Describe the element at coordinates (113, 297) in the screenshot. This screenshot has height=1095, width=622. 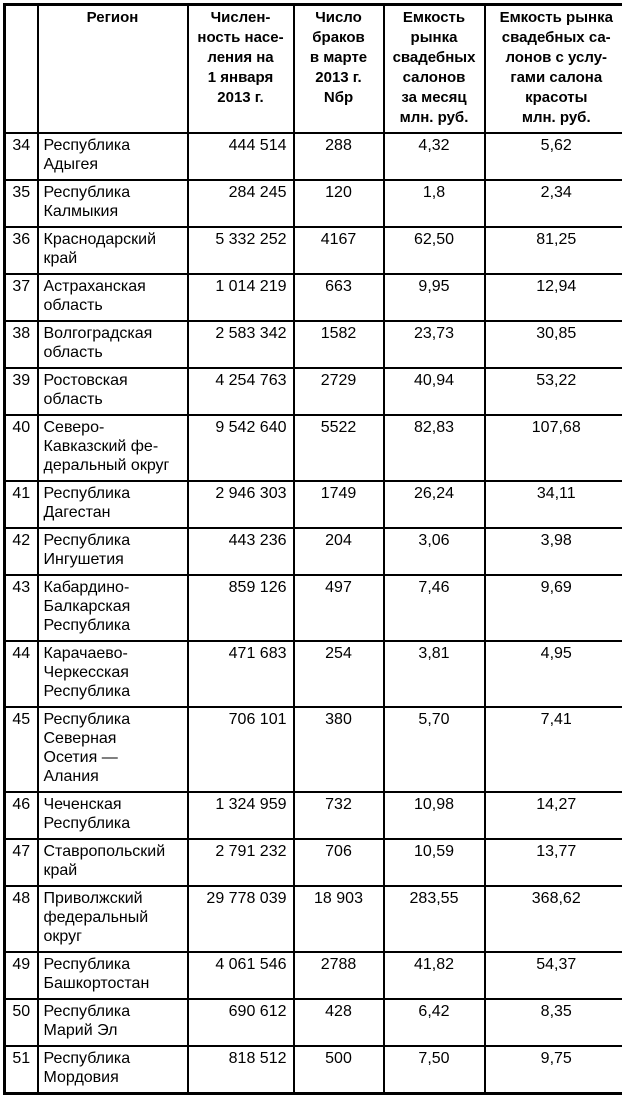
I see `region-cell: Астраханская область` at that location.